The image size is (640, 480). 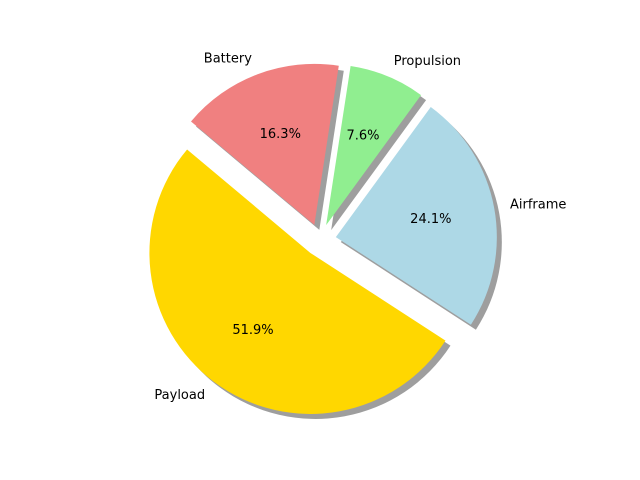 I want to click on slice-battery, so click(x=264, y=144).